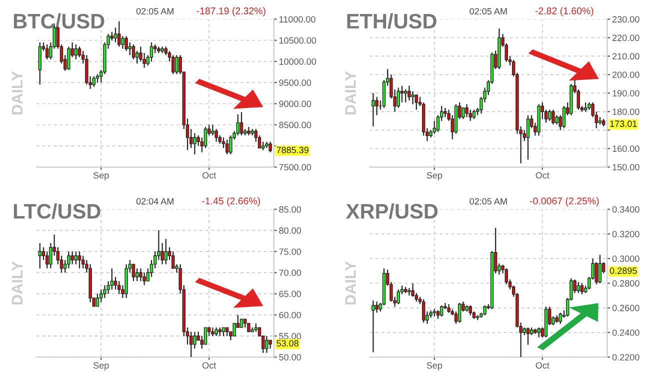 This screenshot has height=384, width=660. What do you see at coordinates (623, 271) in the screenshot?
I see `annotation: 0.2895` at bounding box center [623, 271].